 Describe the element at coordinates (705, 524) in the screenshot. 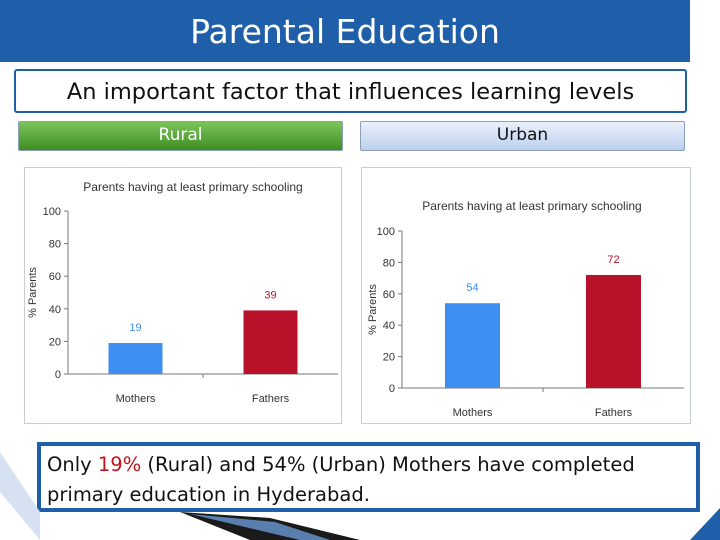

I see `decorative-corner-right` at that location.